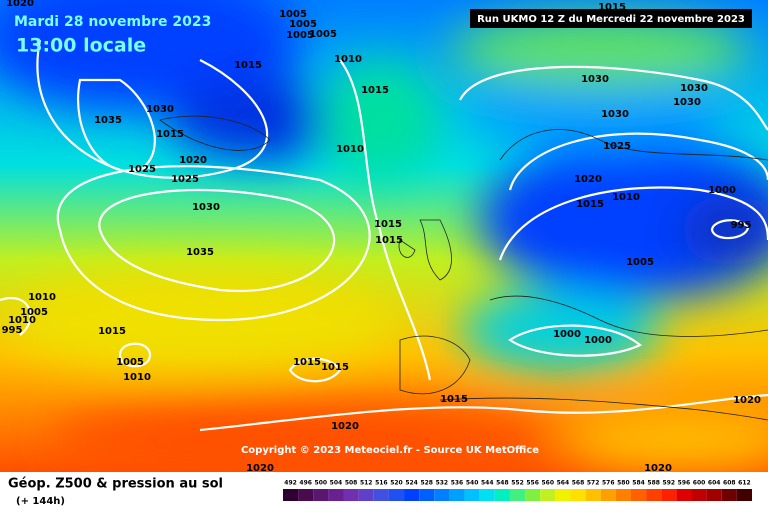 This screenshot has height=516, width=768. What do you see at coordinates (290, 483) in the screenshot?
I see `colorbar-tick-label: 492` at bounding box center [290, 483].